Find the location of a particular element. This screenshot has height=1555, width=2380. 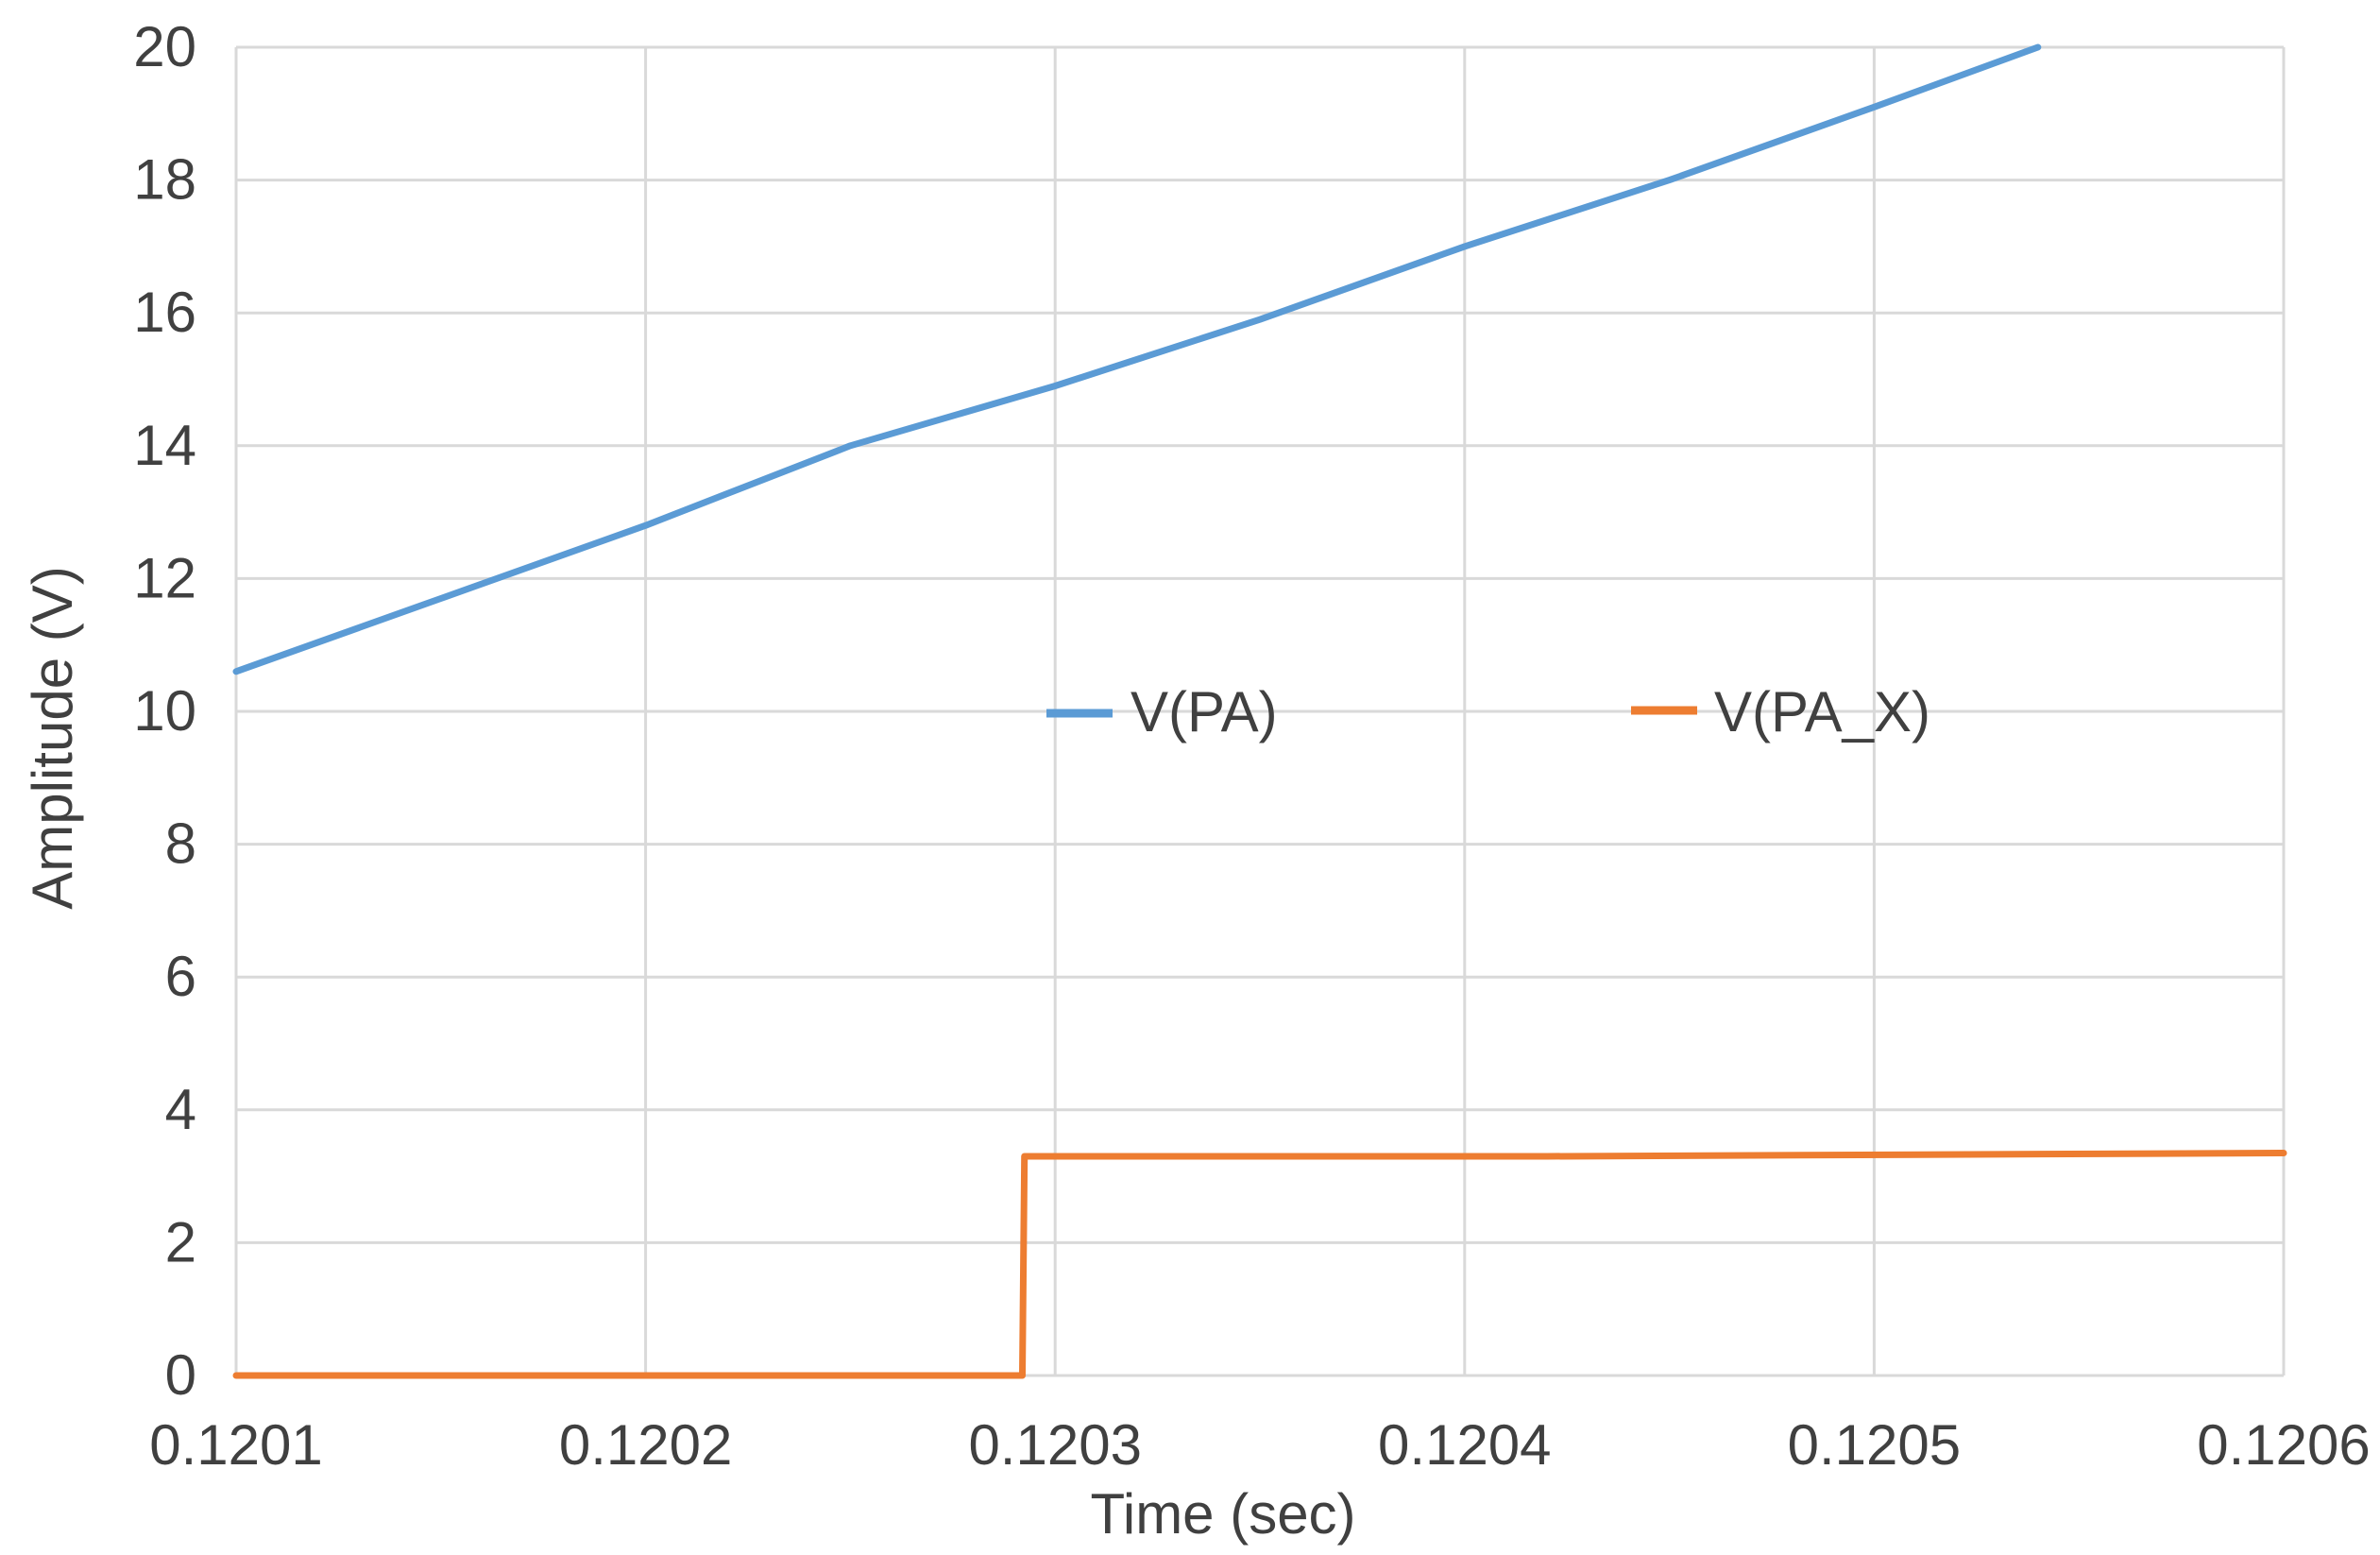

y-tick-label: 14 is located at coordinates (164, 445).